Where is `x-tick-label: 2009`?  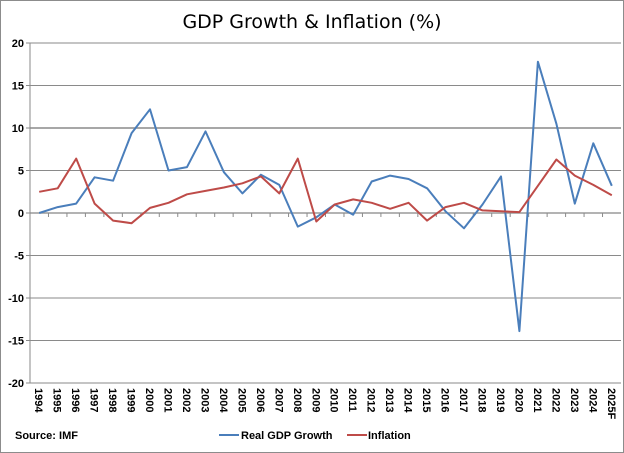
x-tick-label: 2009 is located at coordinates (315, 400).